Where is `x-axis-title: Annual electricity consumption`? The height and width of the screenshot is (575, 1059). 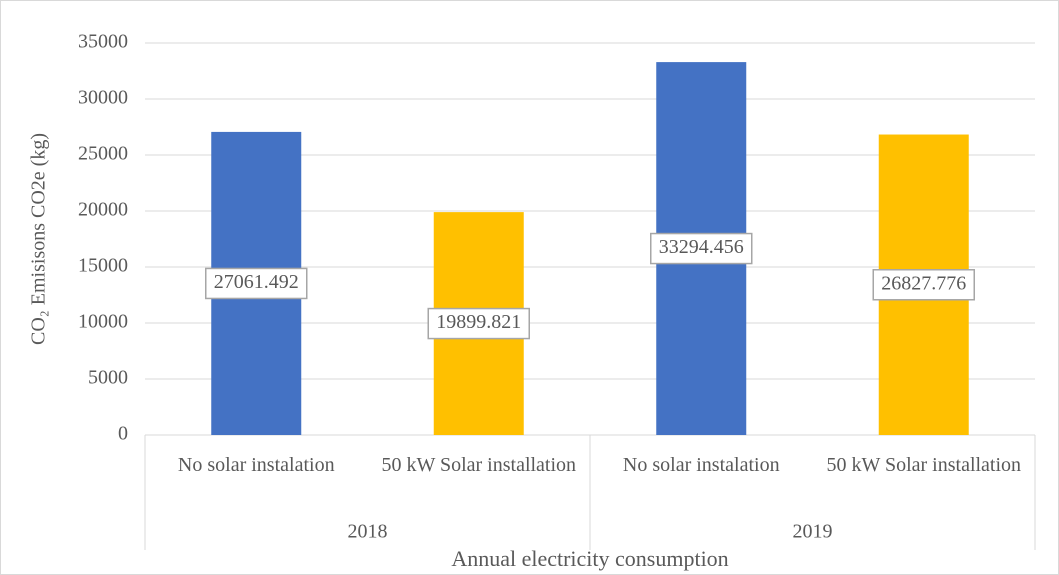
x-axis-title: Annual electricity consumption is located at coordinates (589, 558).